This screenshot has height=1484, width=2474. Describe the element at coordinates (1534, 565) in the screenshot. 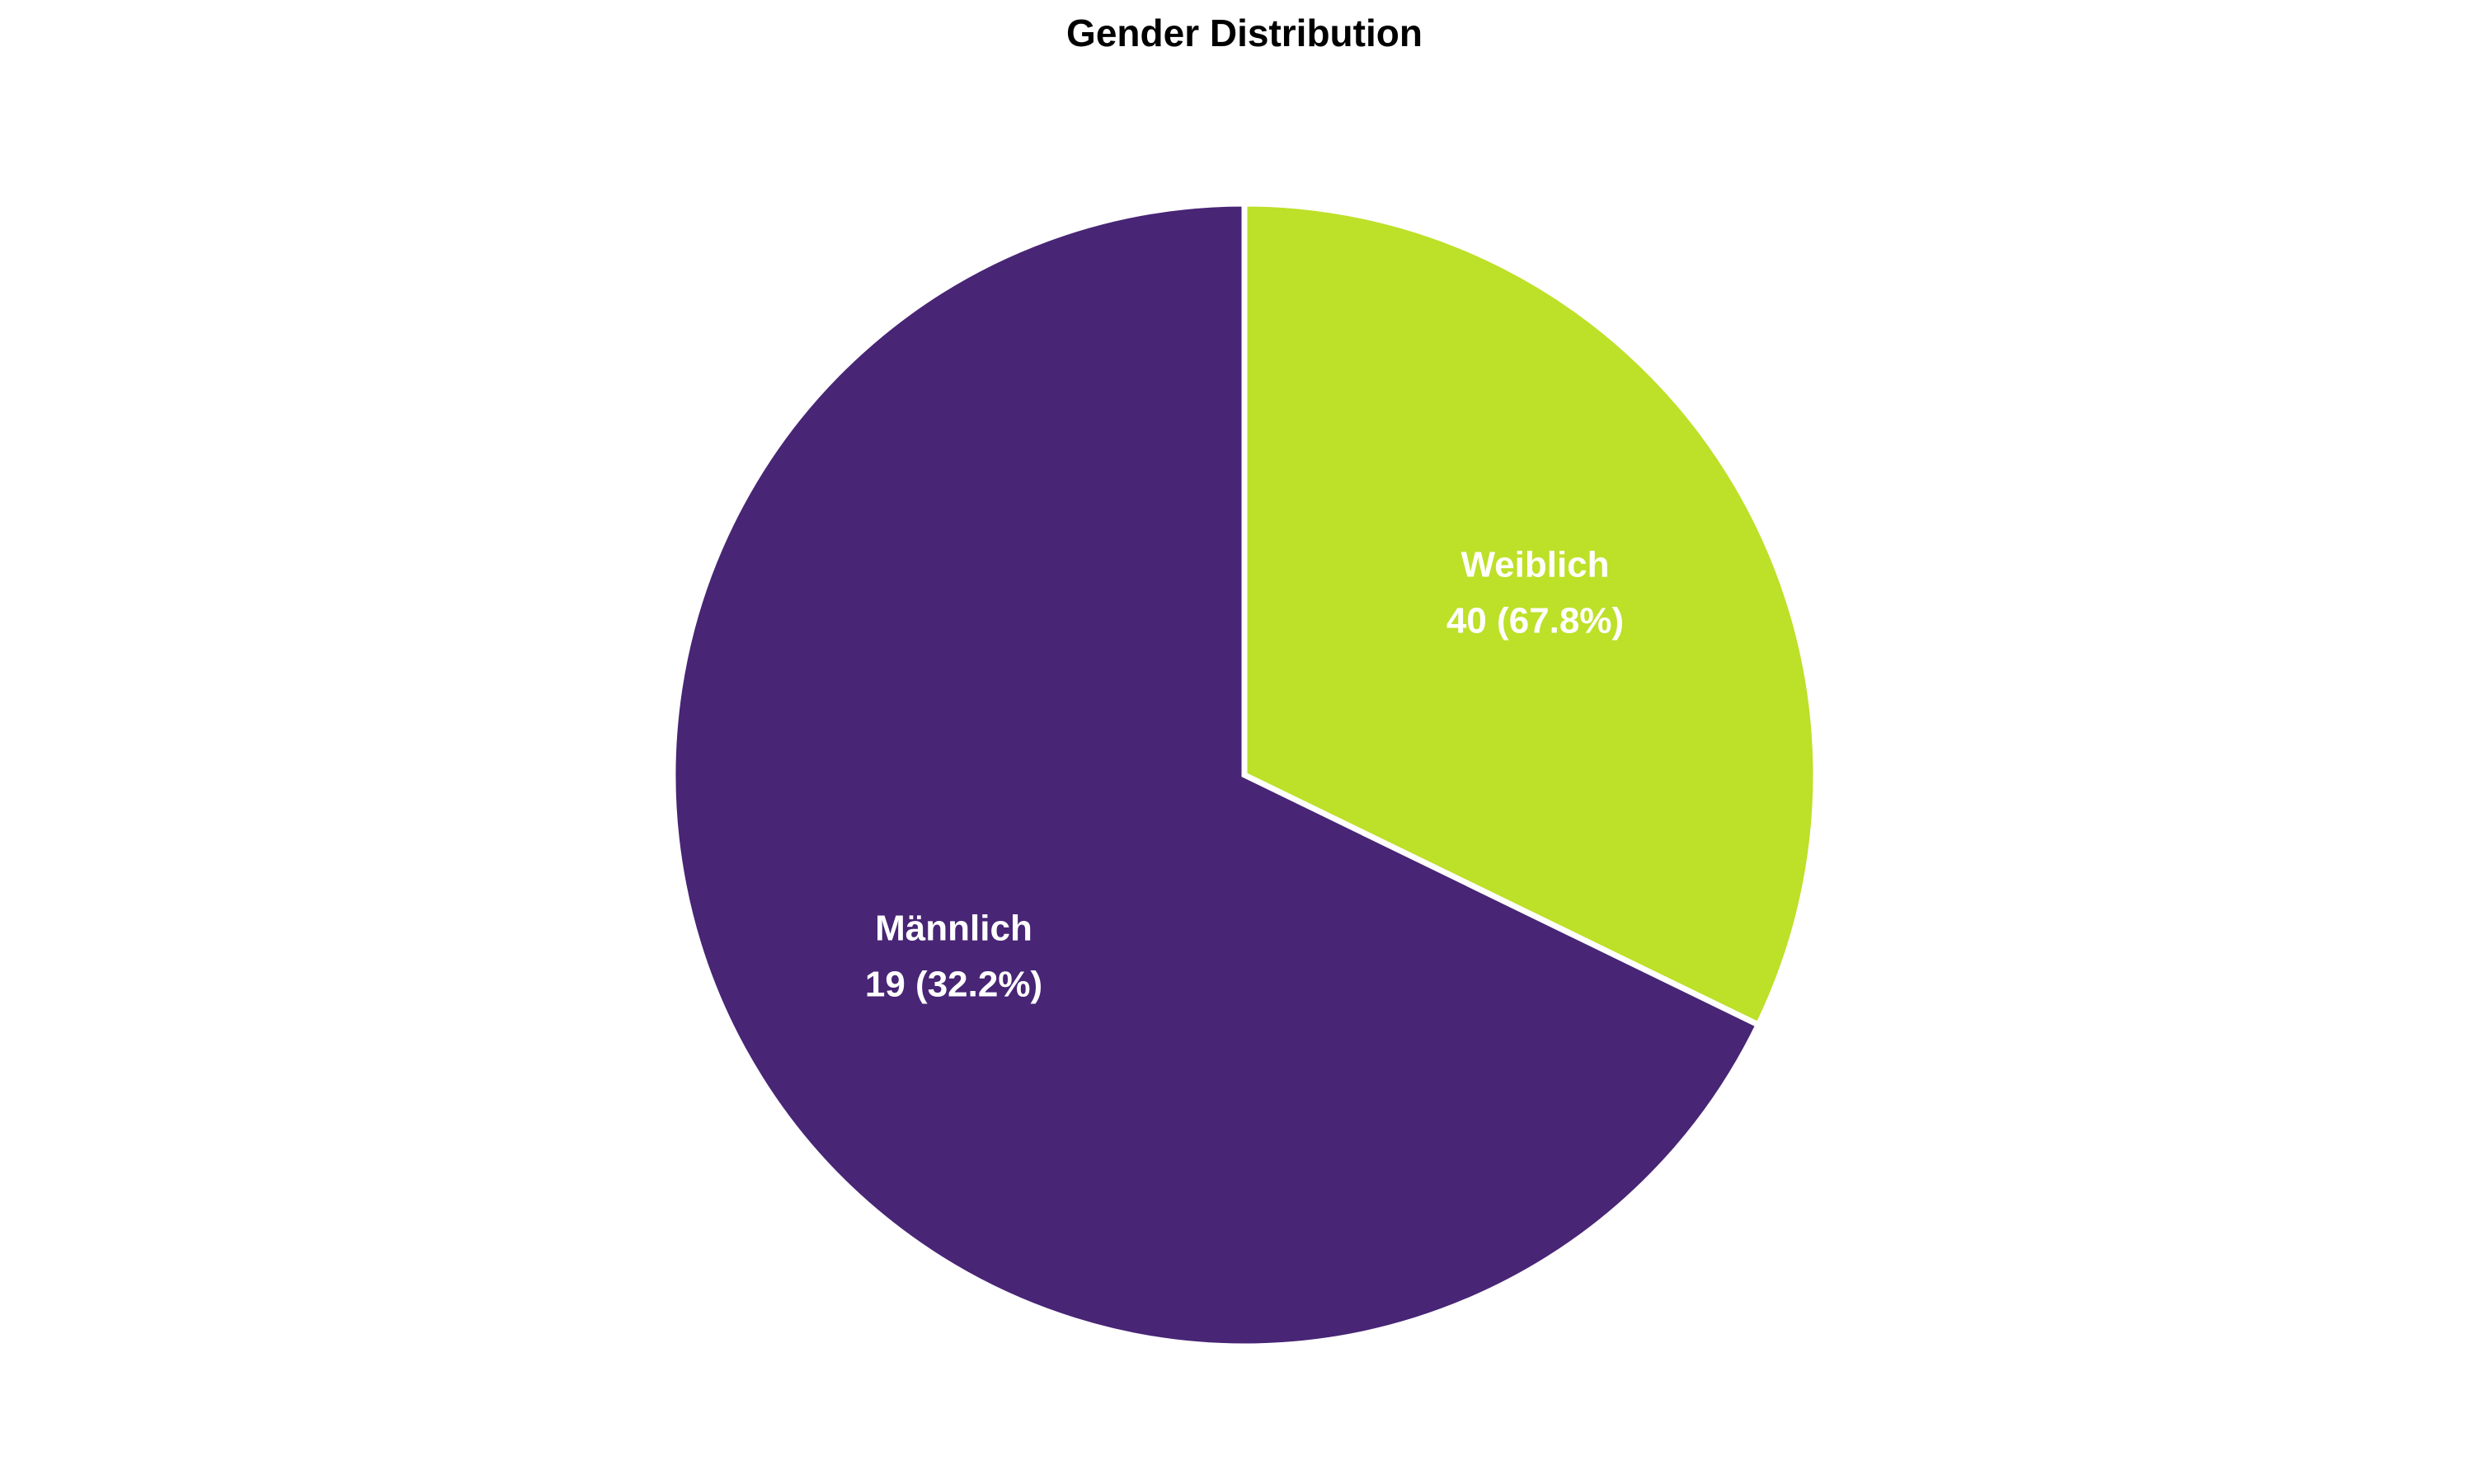

I see `slice-label-weiblich: Weiblich` at that location.